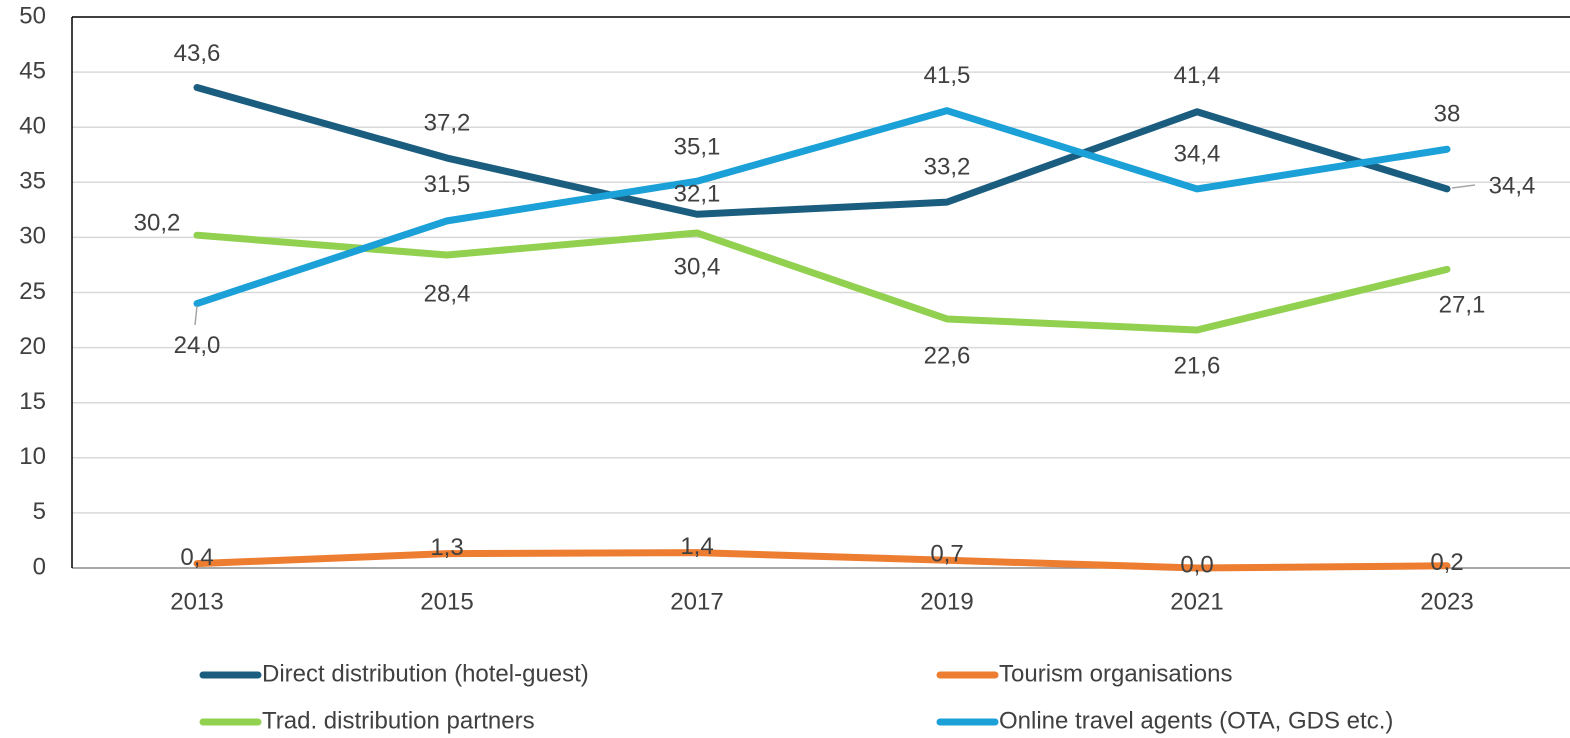  Describe the element at coordinates (1447, 114) in the screenshot. I see `data-label: 38` at that location.